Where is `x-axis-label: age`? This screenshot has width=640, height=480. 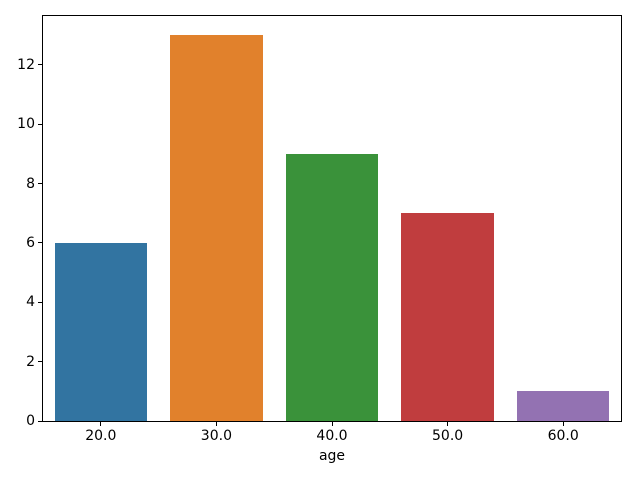
x-axis-label: age is located at coordinates (332, 456).